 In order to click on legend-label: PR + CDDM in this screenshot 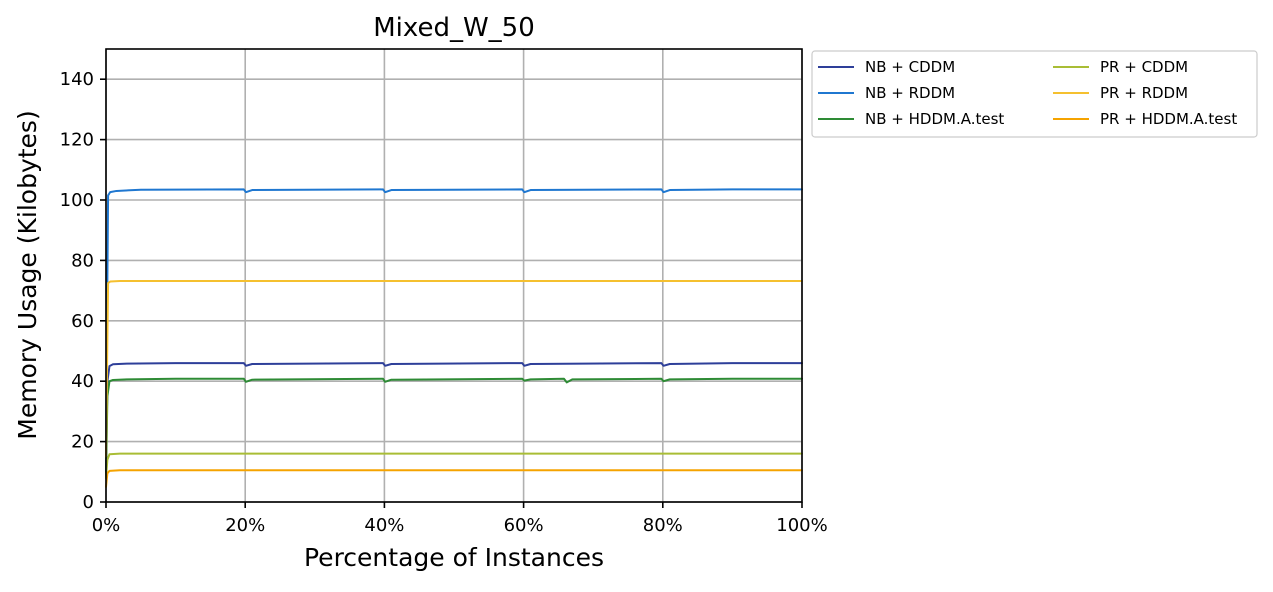, I will do `click(1144, 67)`.